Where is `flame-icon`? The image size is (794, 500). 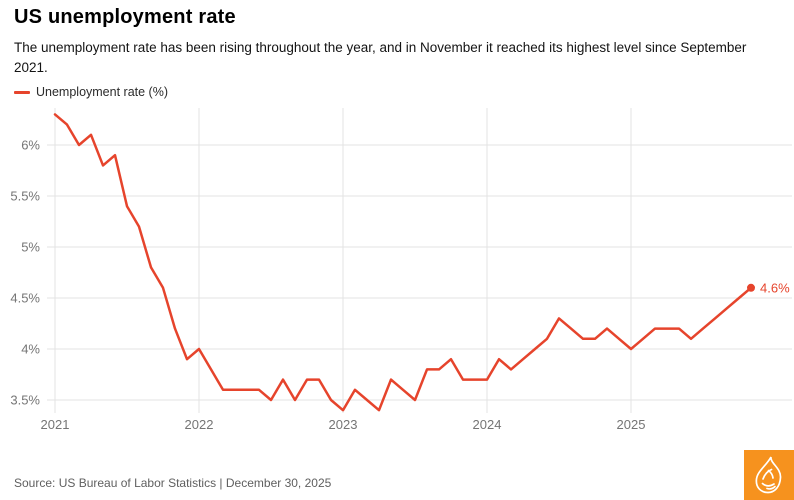 flame-icon is located at coordinates (768, 475).